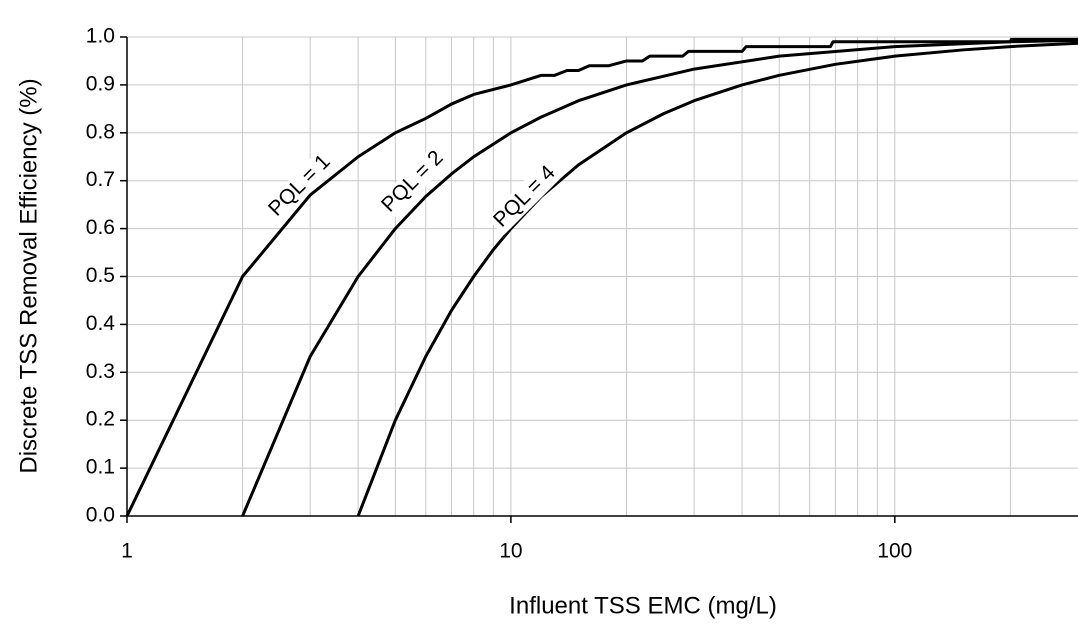  What do you see at coordinates (101, 323) in the screenshot?
I see `y-tick-label: 0.4` at bounding box center [101, 323].